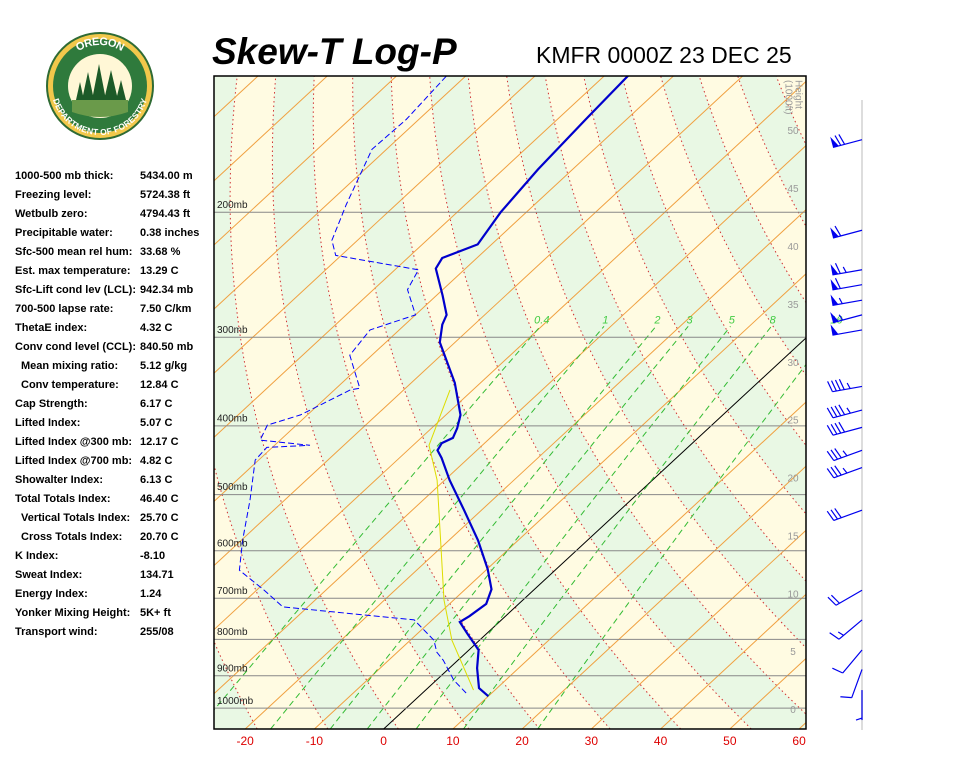 Image resolution: width=960 pixels, height=768 pixels. What do you see at coordinates (56, 632) in the screenshot?
I see `index-label: Transport wind:` at bounding box center [56, 632].